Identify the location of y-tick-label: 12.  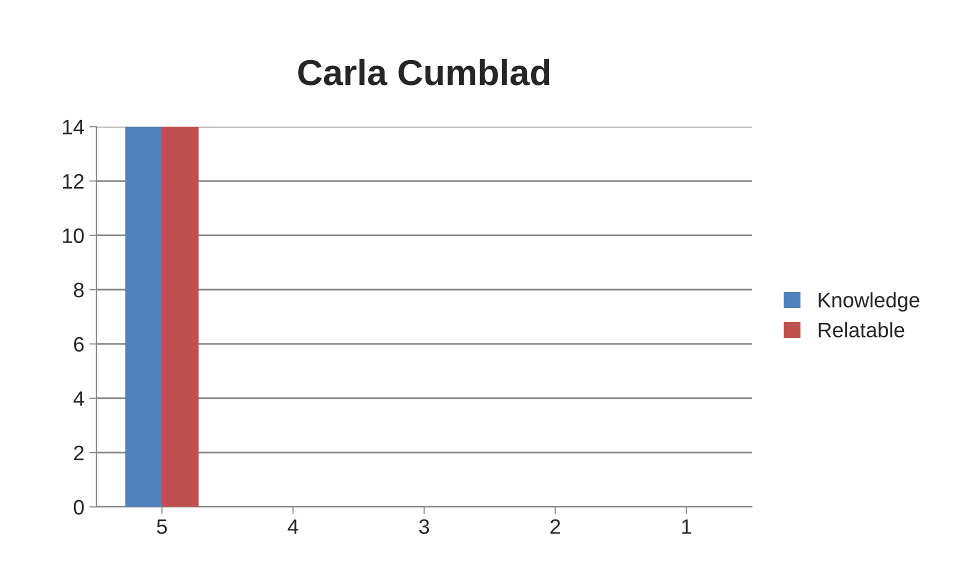
(73, 181).